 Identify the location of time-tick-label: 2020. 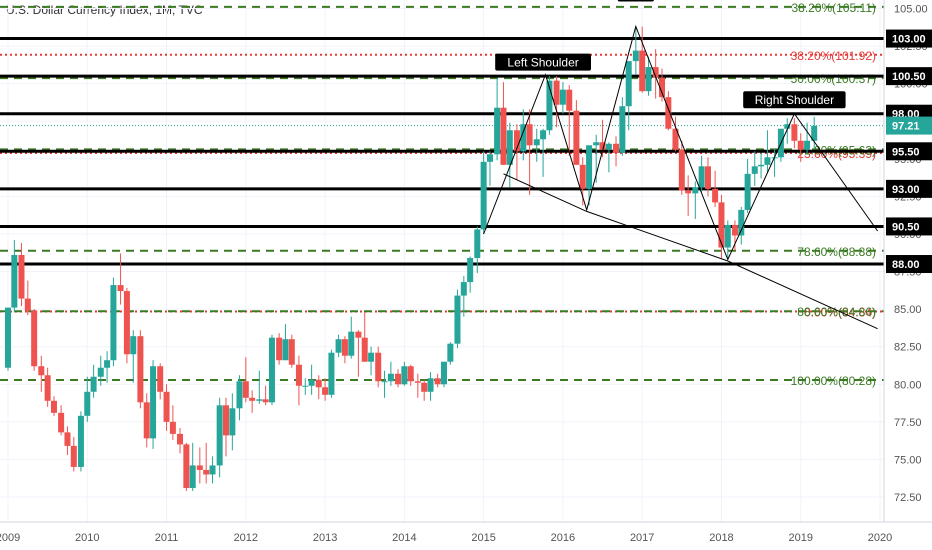
(880, 538).